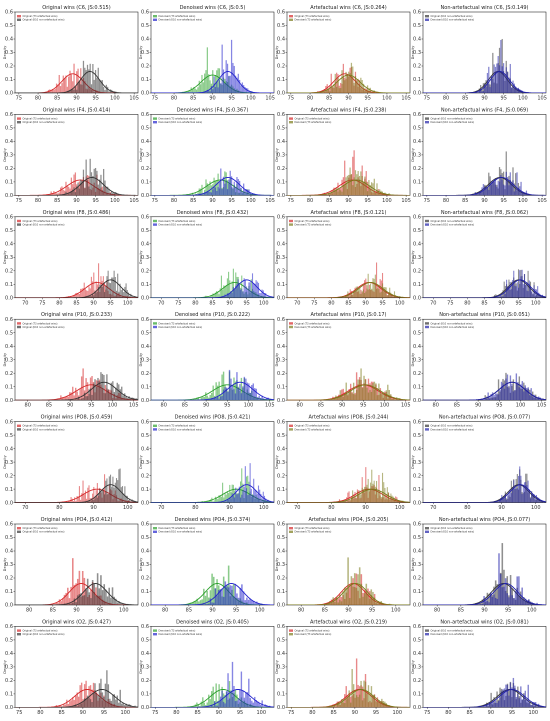 The width and height of the screenshot is (550, 721). Describe the element at coordinates (38, 201) in the screenshot. I see `x-tick-label: 80` at that location.